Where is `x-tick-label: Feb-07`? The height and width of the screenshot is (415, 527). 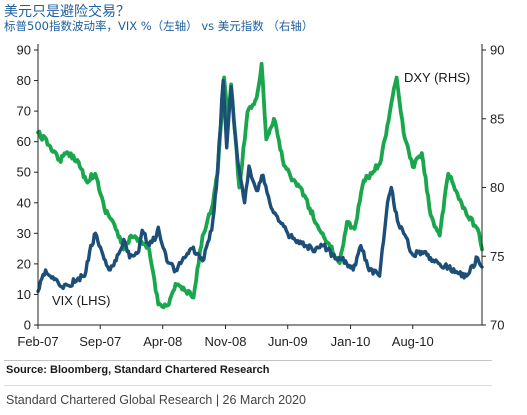
x-tick-label: Feb-07 is located at coordinates (37, 341).